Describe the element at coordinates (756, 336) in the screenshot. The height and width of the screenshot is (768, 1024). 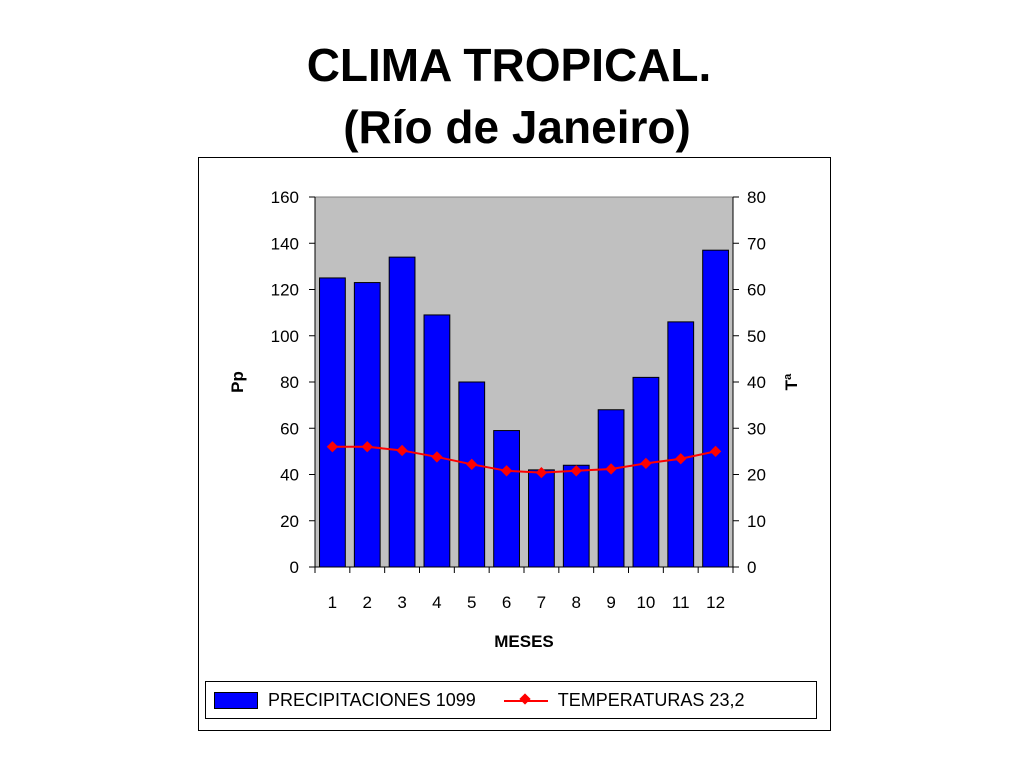
I see `y2-tick-label: 50` at that location.